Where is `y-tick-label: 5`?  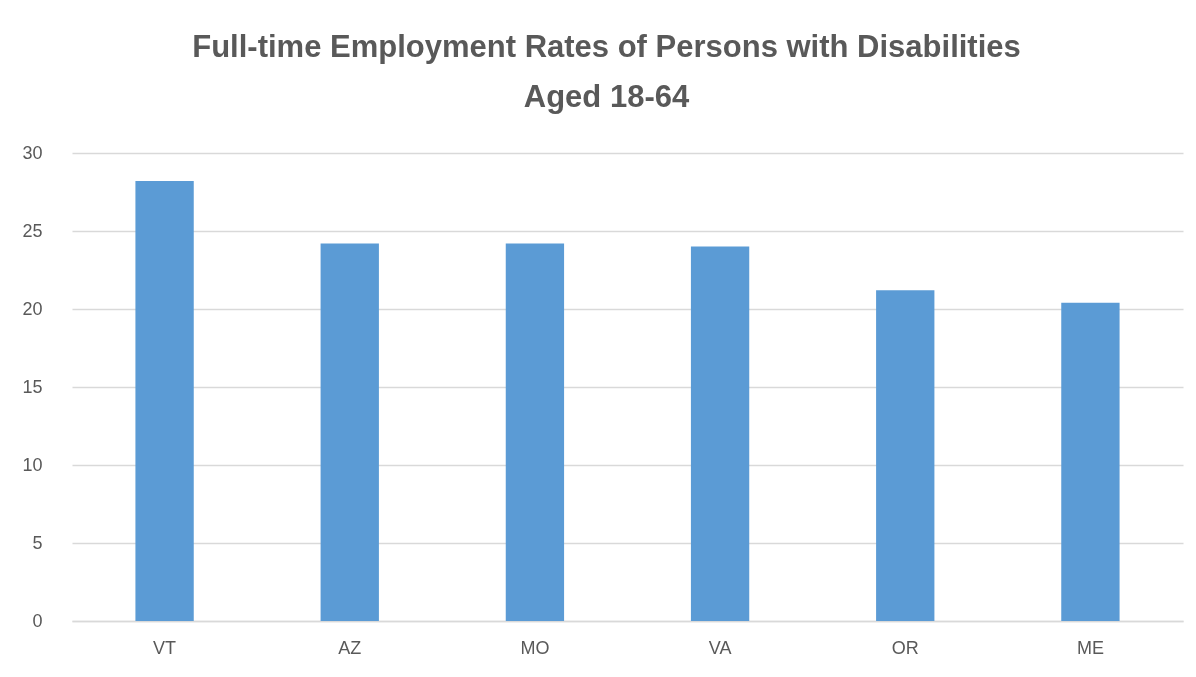 y-tick-label: 5 is located at coordinates (37, 542).